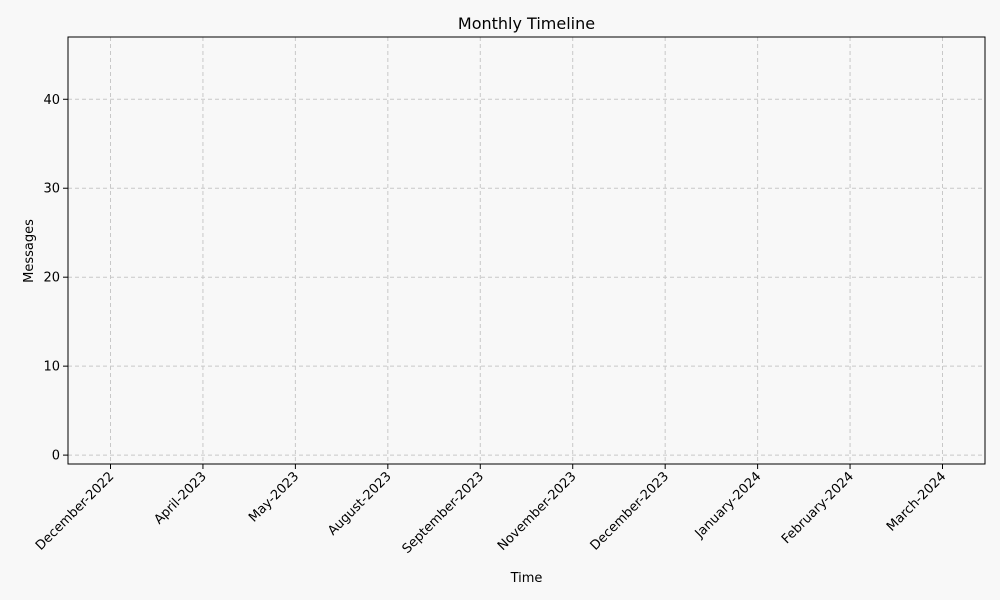 Image resolution: width=1000 pixels, height=600 pixels. What do you see at coordinates (728, 505) in the screenshot?
I see `x-tick-label: January-2024` at bounding box center [728, 505].